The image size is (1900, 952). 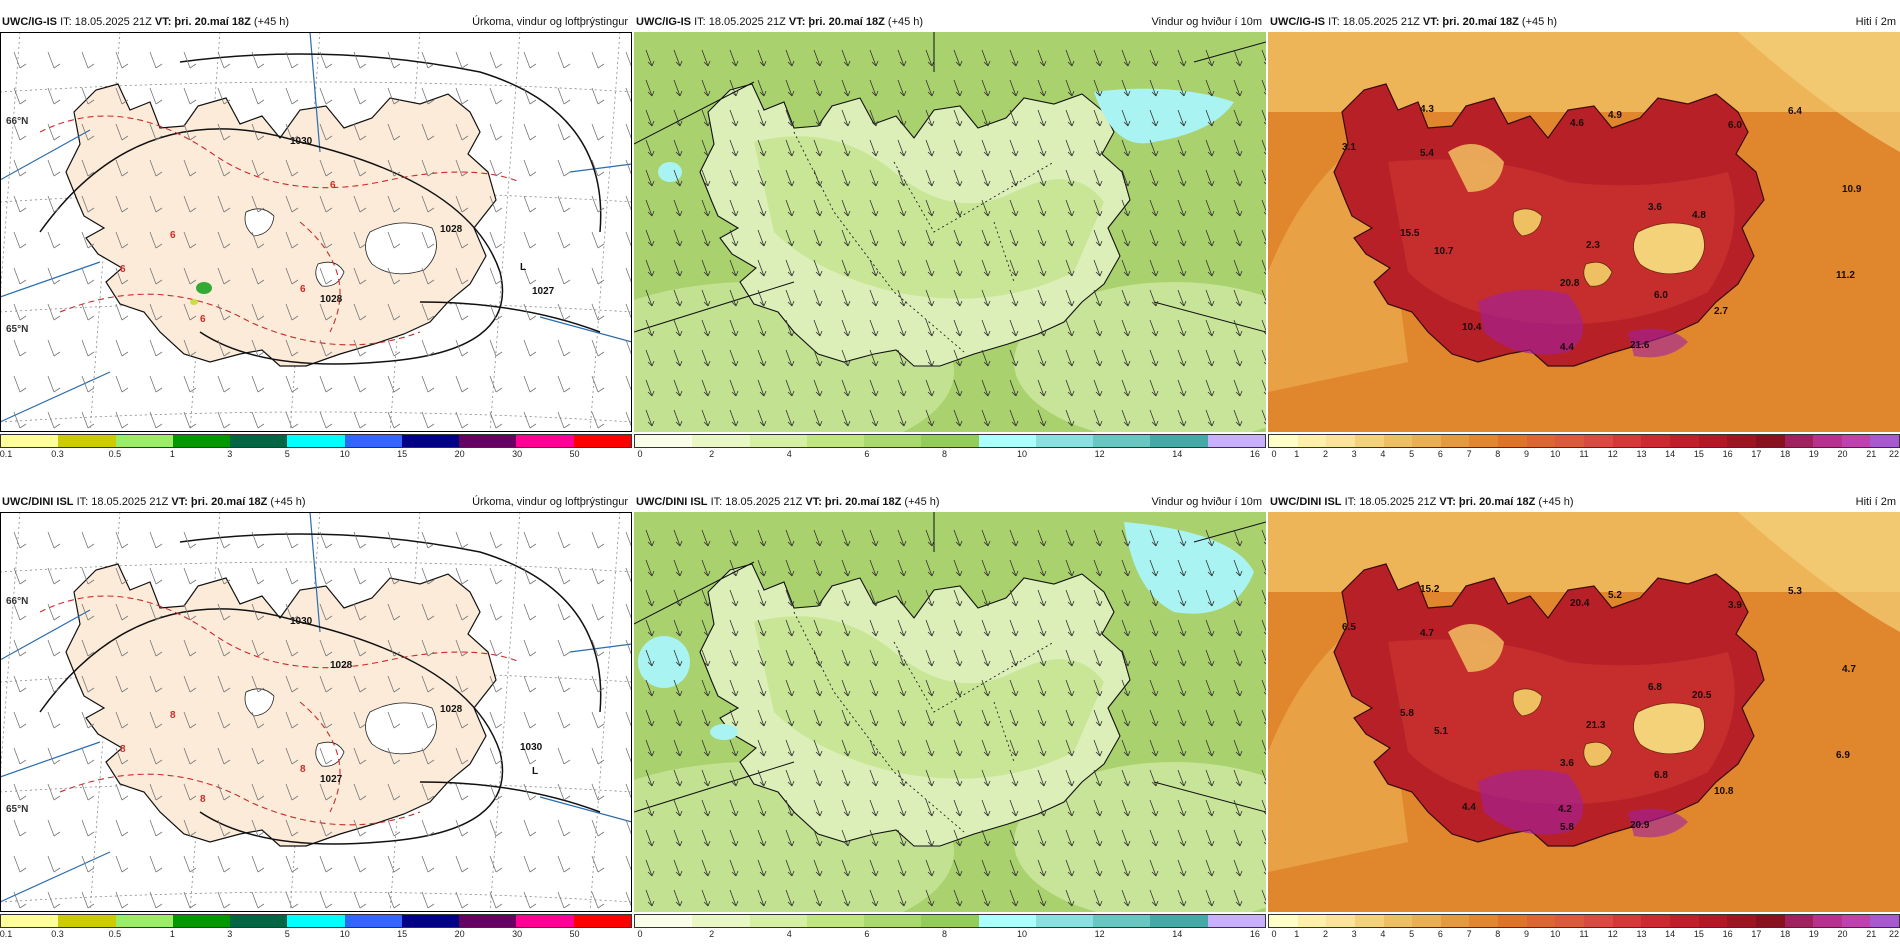 What do you see at coordinates (115, 454) in the screenshot?
I see `colorbar-tick: 0.5` at bounding box center [115, 454].